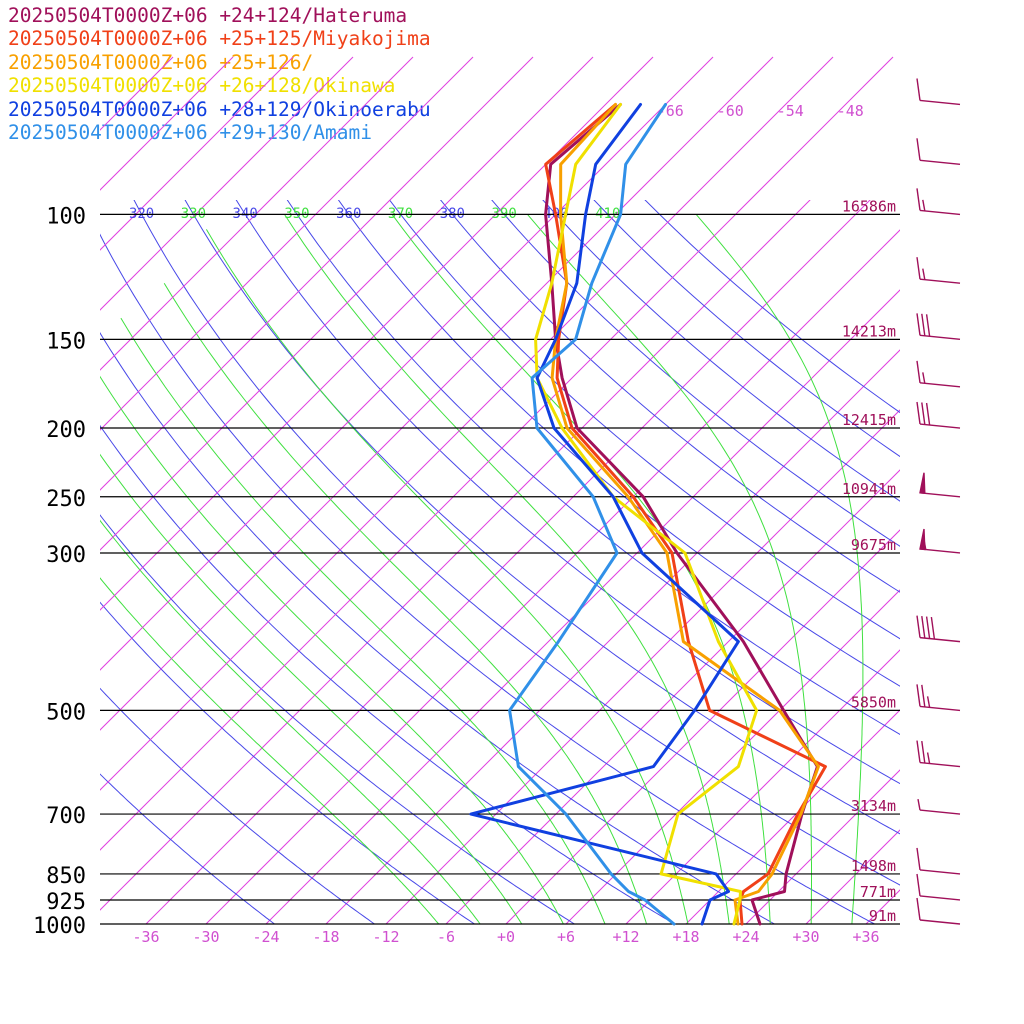  I want to click on height-label: 1498m, so click(873, 866).